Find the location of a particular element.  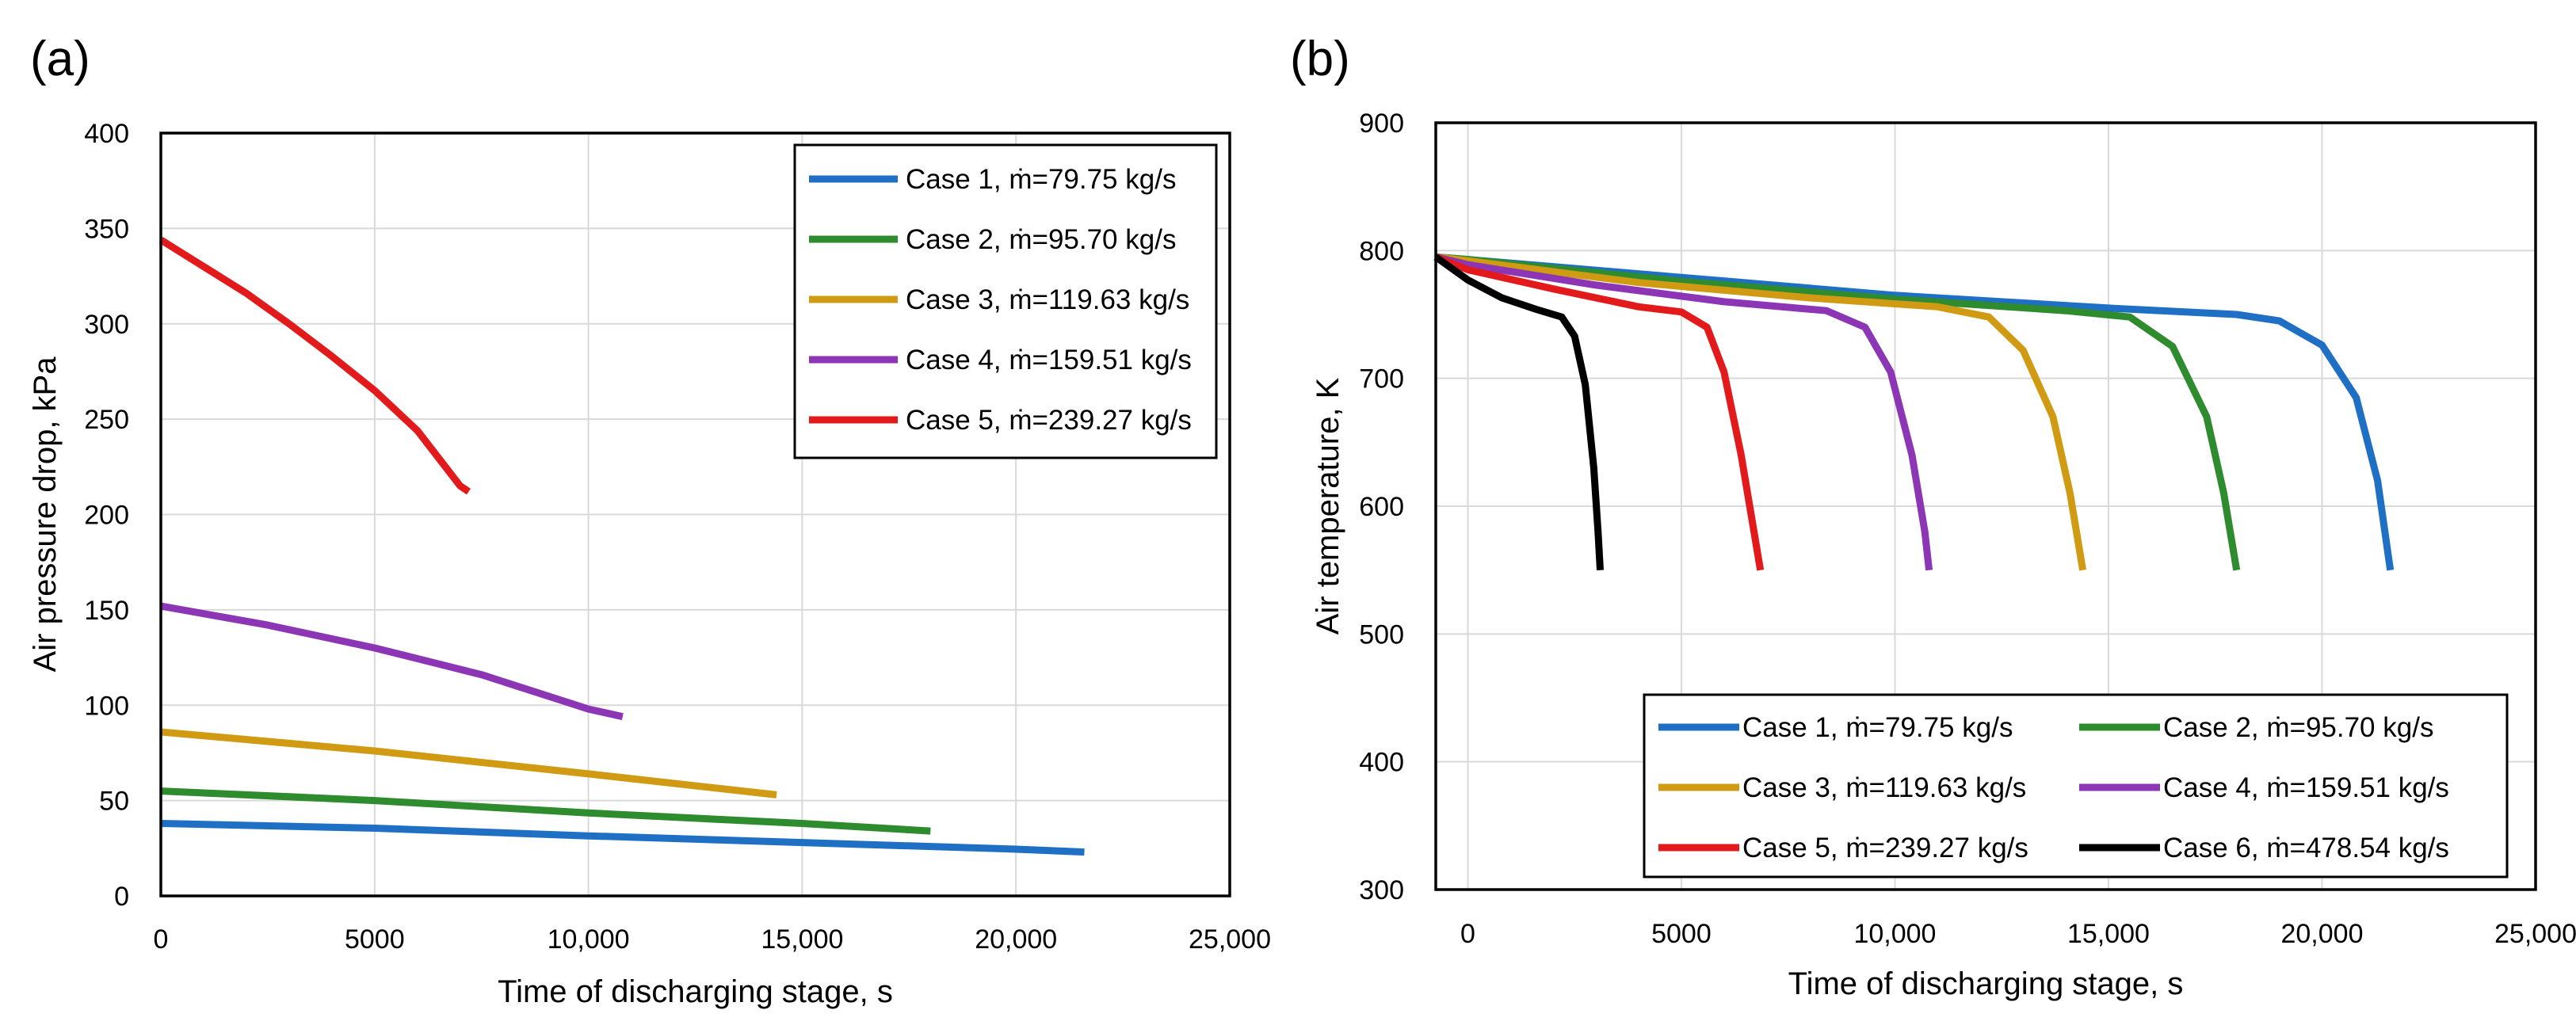

y-tick-label: 200 is located at coordinates (106, 516).